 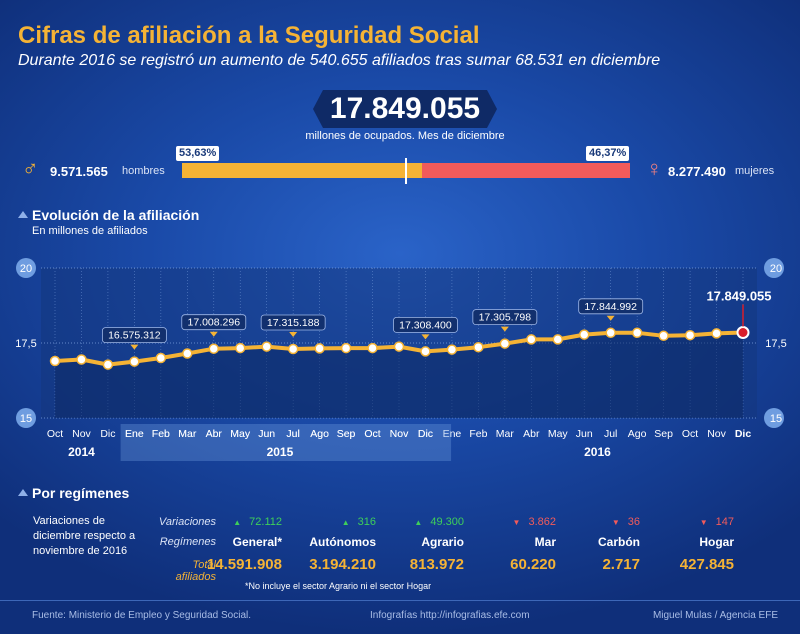 I want to click on x-tick-label-band: May, so click(x=240, y=434).